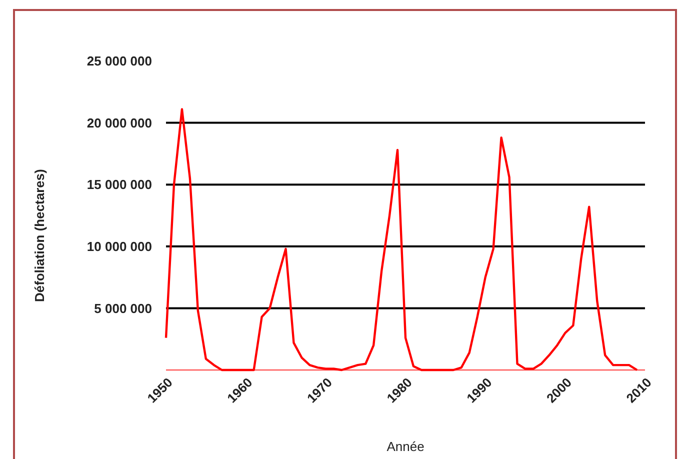  Describe the element at coordinates (405, 446) in the screenshot. I see `x-axis-title: Année` at that location.